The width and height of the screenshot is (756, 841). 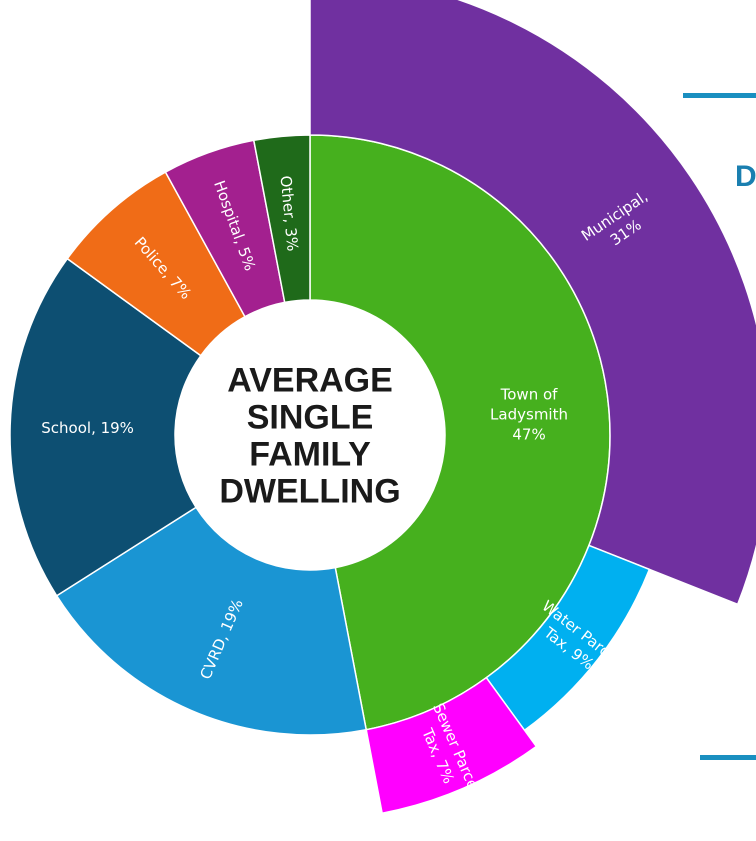 I want to click on center-label-line: DWELLING, so click(x=309, y=492).